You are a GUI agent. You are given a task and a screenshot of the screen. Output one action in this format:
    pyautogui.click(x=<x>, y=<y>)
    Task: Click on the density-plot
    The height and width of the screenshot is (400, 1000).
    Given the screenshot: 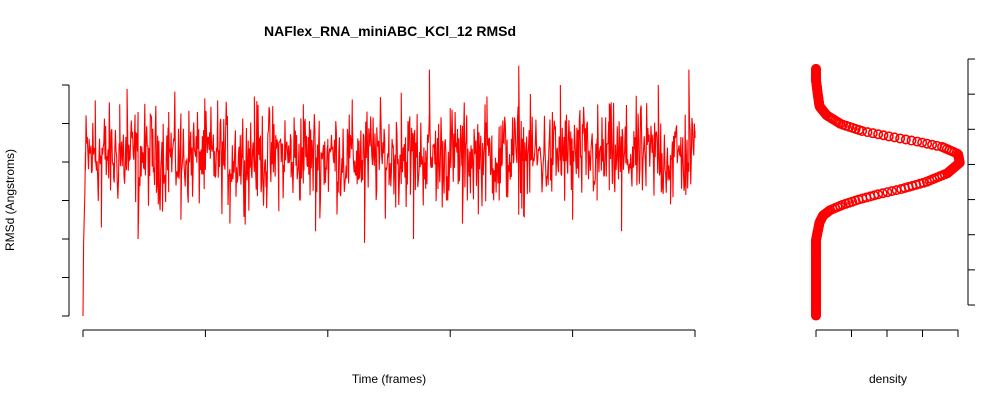 What is the action you would take?
    pyautogui.click(x=892, y=197)
    